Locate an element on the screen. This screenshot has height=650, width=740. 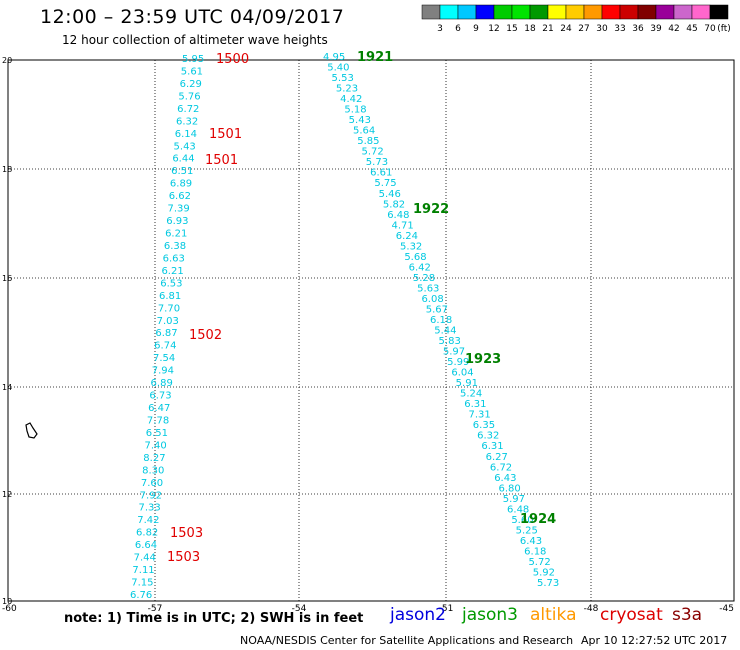
wave-height-label: 4.95 is located at coordinates (334, 57).